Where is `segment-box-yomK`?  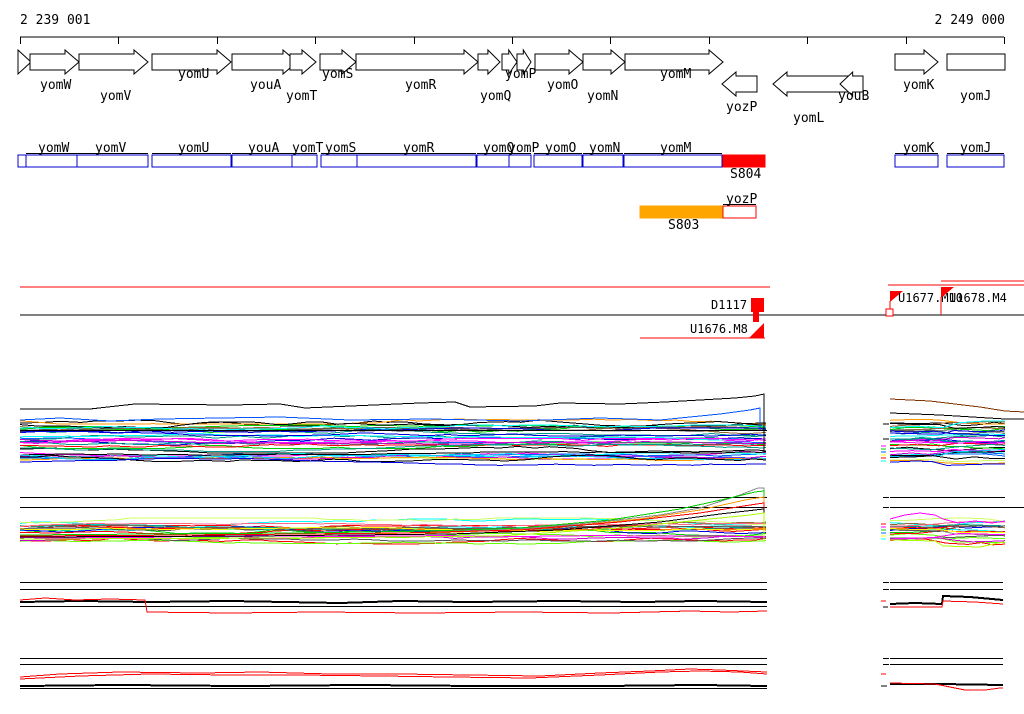 segment-box-yomK is located at coordinates (916, 161).